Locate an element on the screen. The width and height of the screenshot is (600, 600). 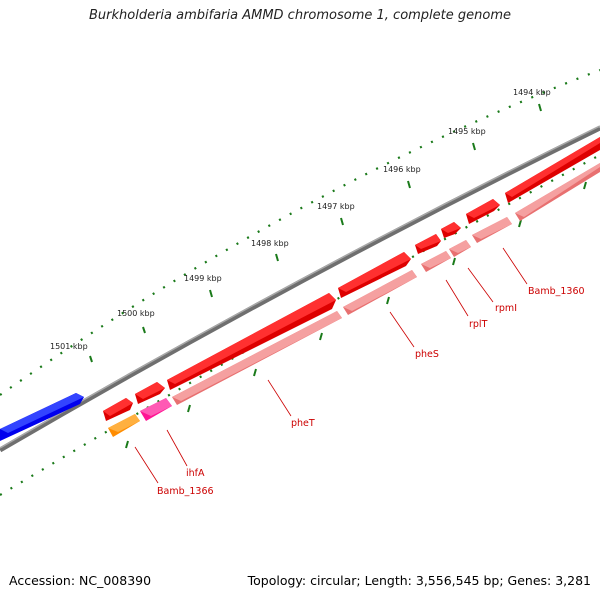
kbp-label: 1494 kbp is located at coordinates (532, 92).